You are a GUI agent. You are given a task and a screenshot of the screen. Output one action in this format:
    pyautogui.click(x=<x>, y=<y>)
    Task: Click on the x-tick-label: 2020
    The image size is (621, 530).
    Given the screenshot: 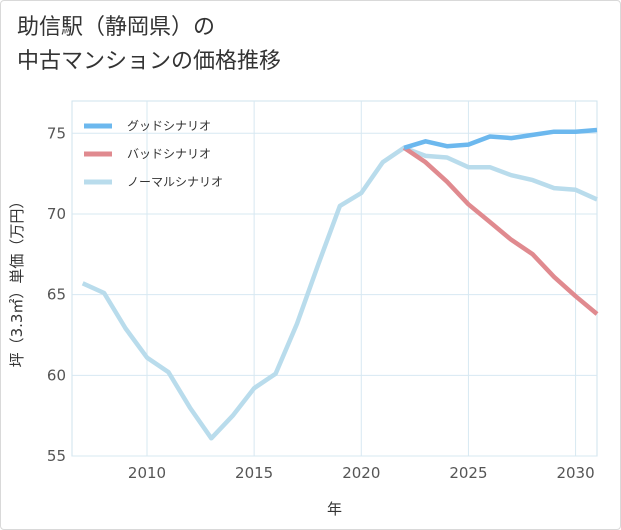 What is the action you would take?
    pyautogui.click(x=361, y=473)
    